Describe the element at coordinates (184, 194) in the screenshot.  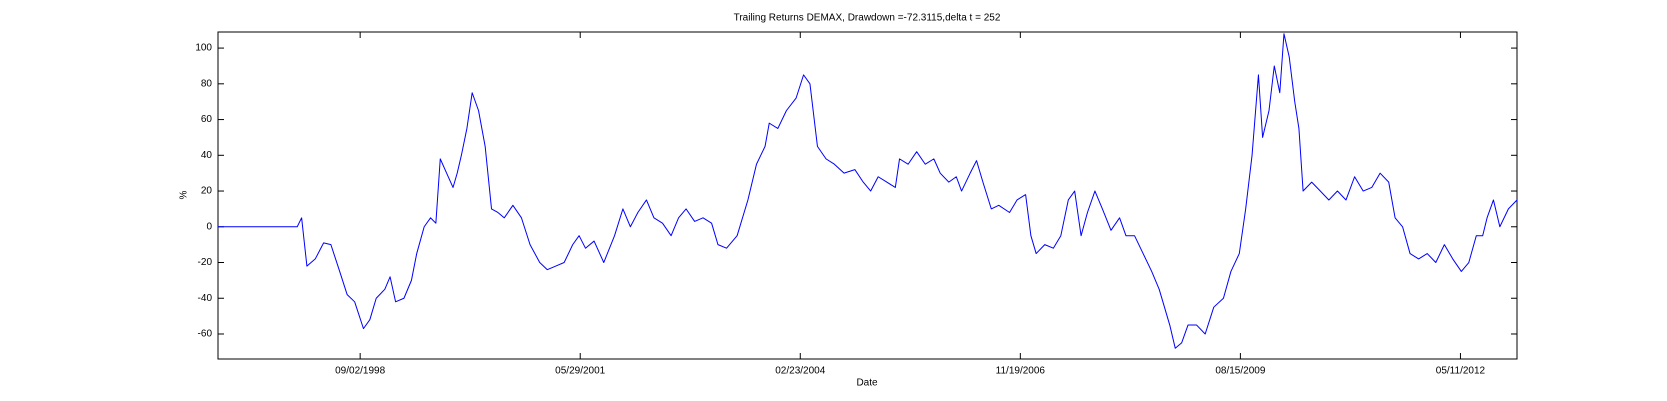
I see `y-axis-label: %` at that location.